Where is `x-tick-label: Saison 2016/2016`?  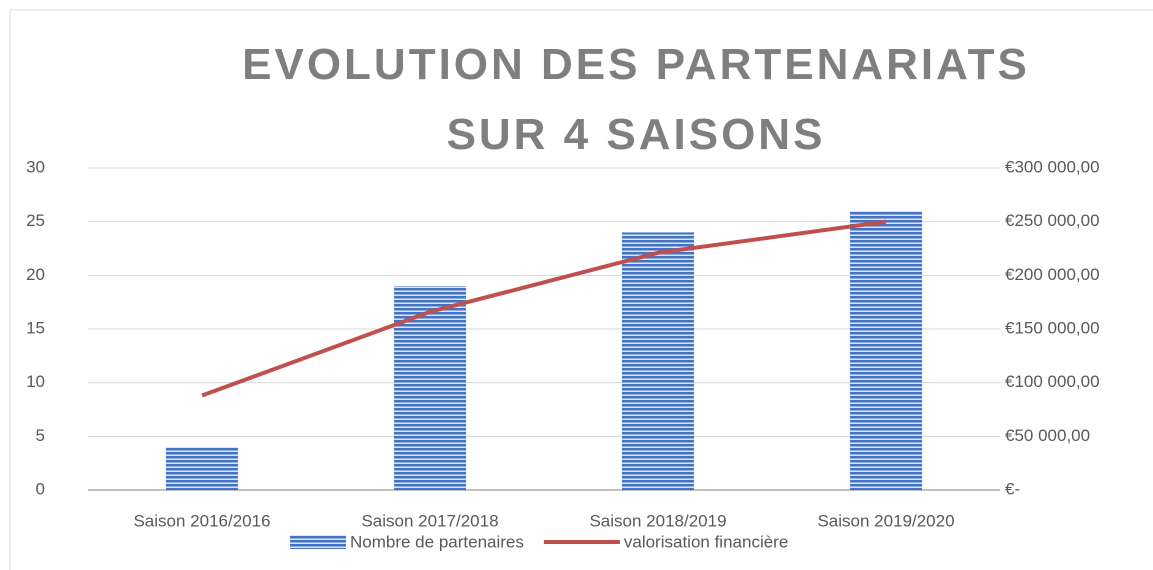 x-tick-label: Saison 2016/2016 is located at coordinates (201, 520).